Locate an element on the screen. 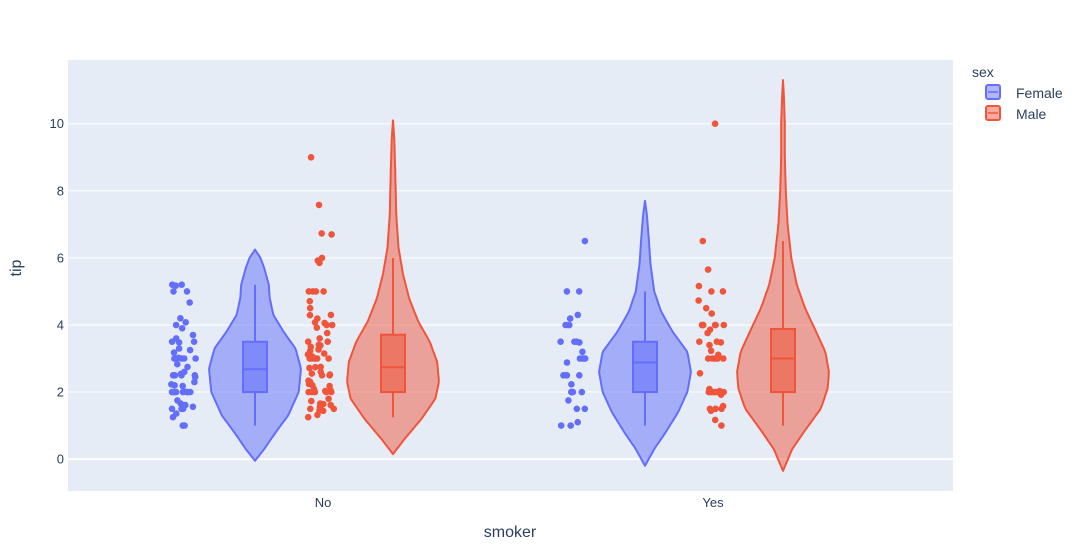 This screenshot has height=557, width=1080. x-tick-label: No is located at coordinates (323, 502).